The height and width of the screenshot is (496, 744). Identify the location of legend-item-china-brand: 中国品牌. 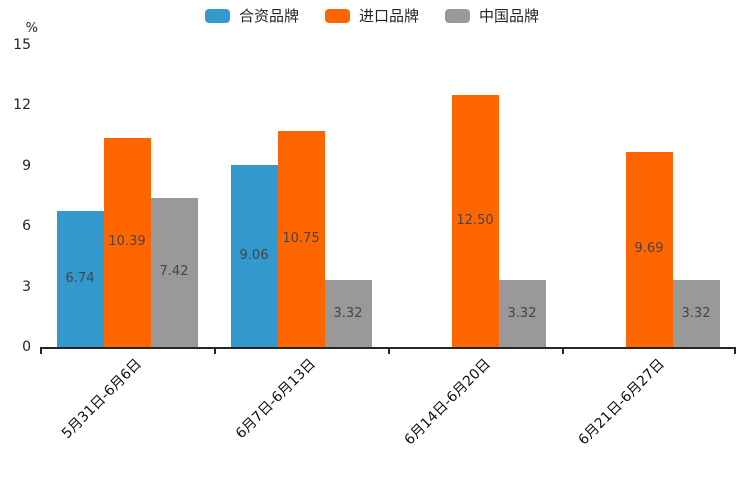
(492, 16).